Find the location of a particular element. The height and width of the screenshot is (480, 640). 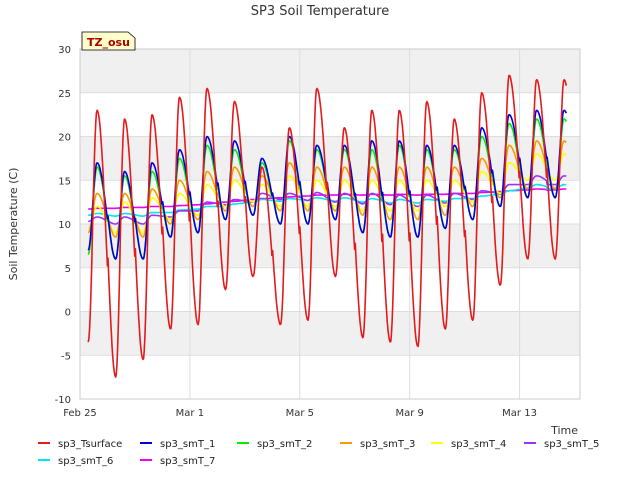

y-tick-label: 25 is located at coordinates (64, 94).